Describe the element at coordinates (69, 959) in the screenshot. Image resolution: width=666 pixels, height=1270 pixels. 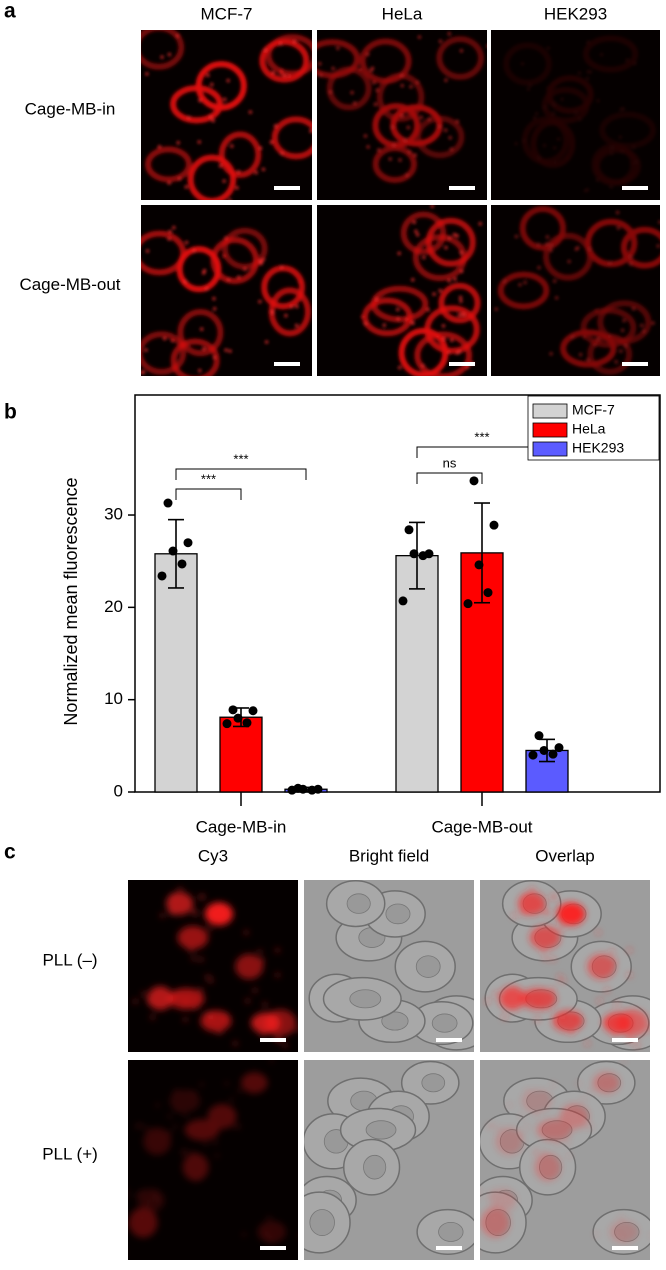
I see `row-label: PLL (–)` at that location.